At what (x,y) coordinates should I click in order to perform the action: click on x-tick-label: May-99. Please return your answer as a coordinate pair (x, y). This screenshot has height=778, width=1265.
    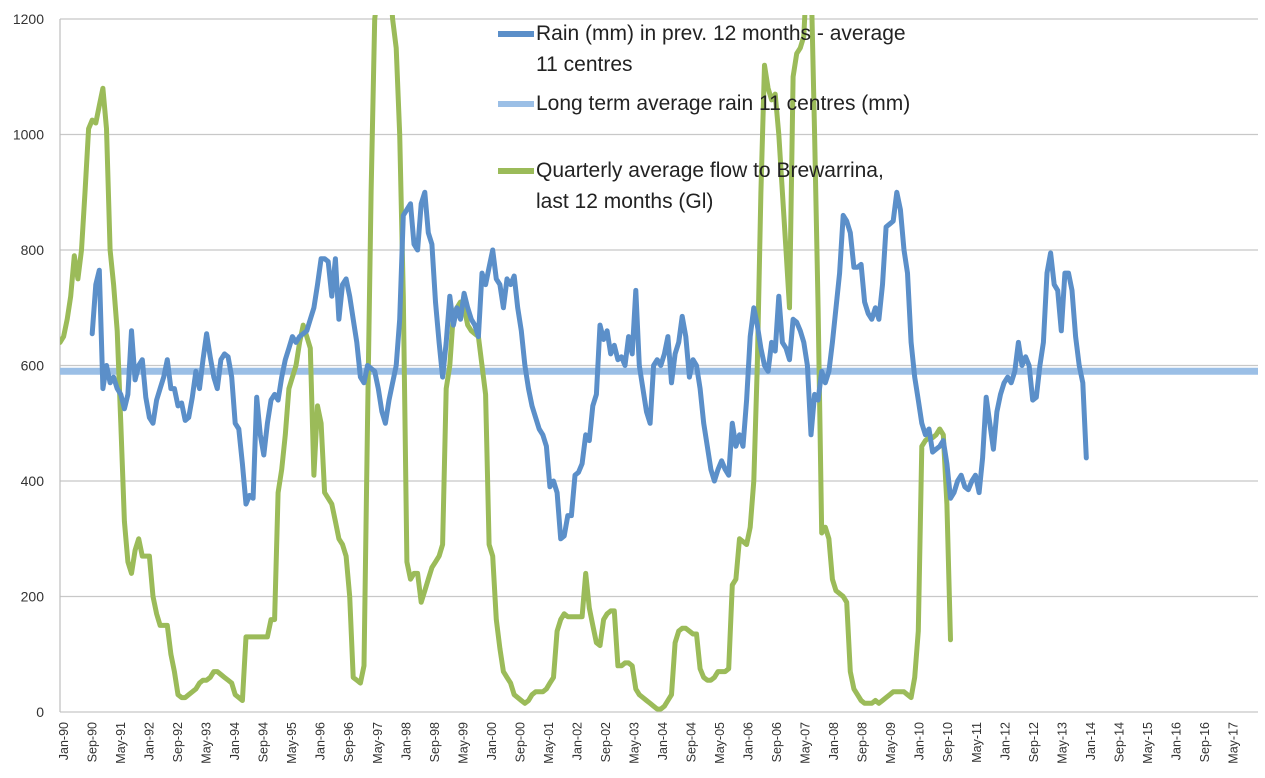
    Looking at the image, I should click on (463, 743).